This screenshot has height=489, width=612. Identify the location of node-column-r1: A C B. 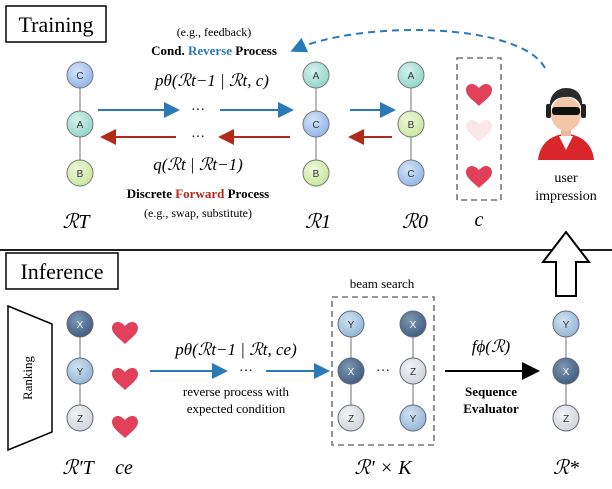
(316, 124).